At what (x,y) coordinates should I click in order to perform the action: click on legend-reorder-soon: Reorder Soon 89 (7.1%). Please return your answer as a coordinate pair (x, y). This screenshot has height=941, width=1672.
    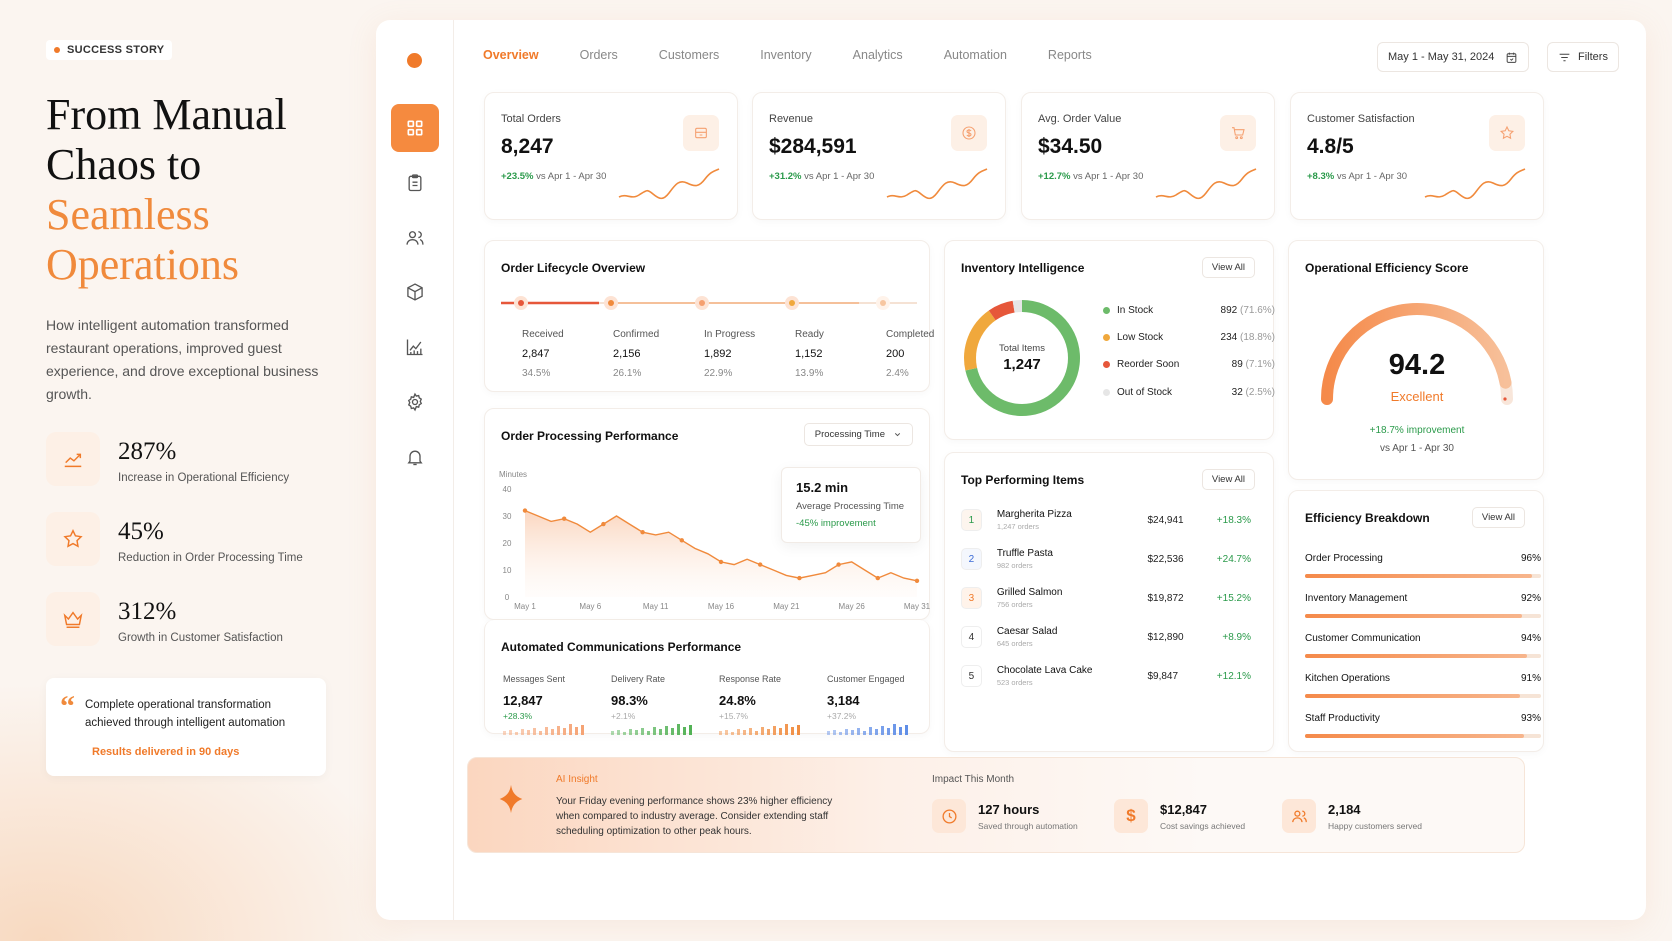
    Looking at the image, I should click on (1189, 364).